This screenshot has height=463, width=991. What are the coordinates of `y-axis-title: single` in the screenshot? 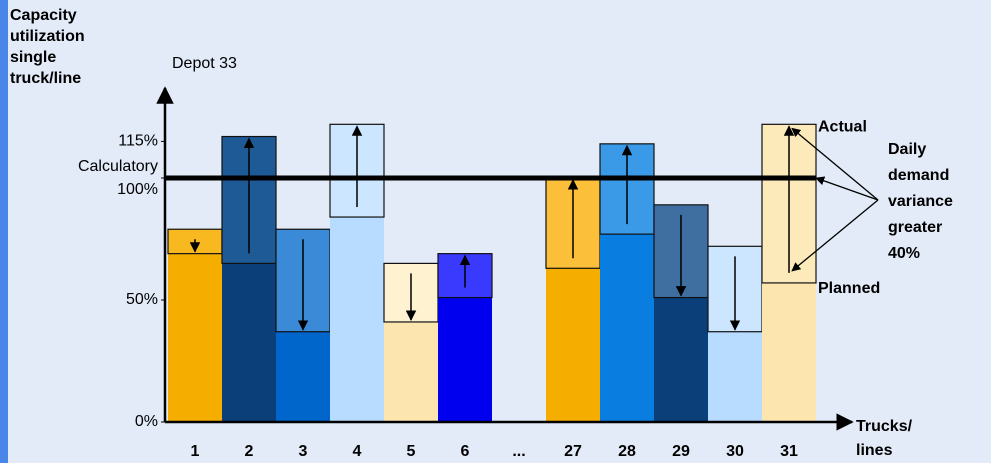 It's located at (33, 57).